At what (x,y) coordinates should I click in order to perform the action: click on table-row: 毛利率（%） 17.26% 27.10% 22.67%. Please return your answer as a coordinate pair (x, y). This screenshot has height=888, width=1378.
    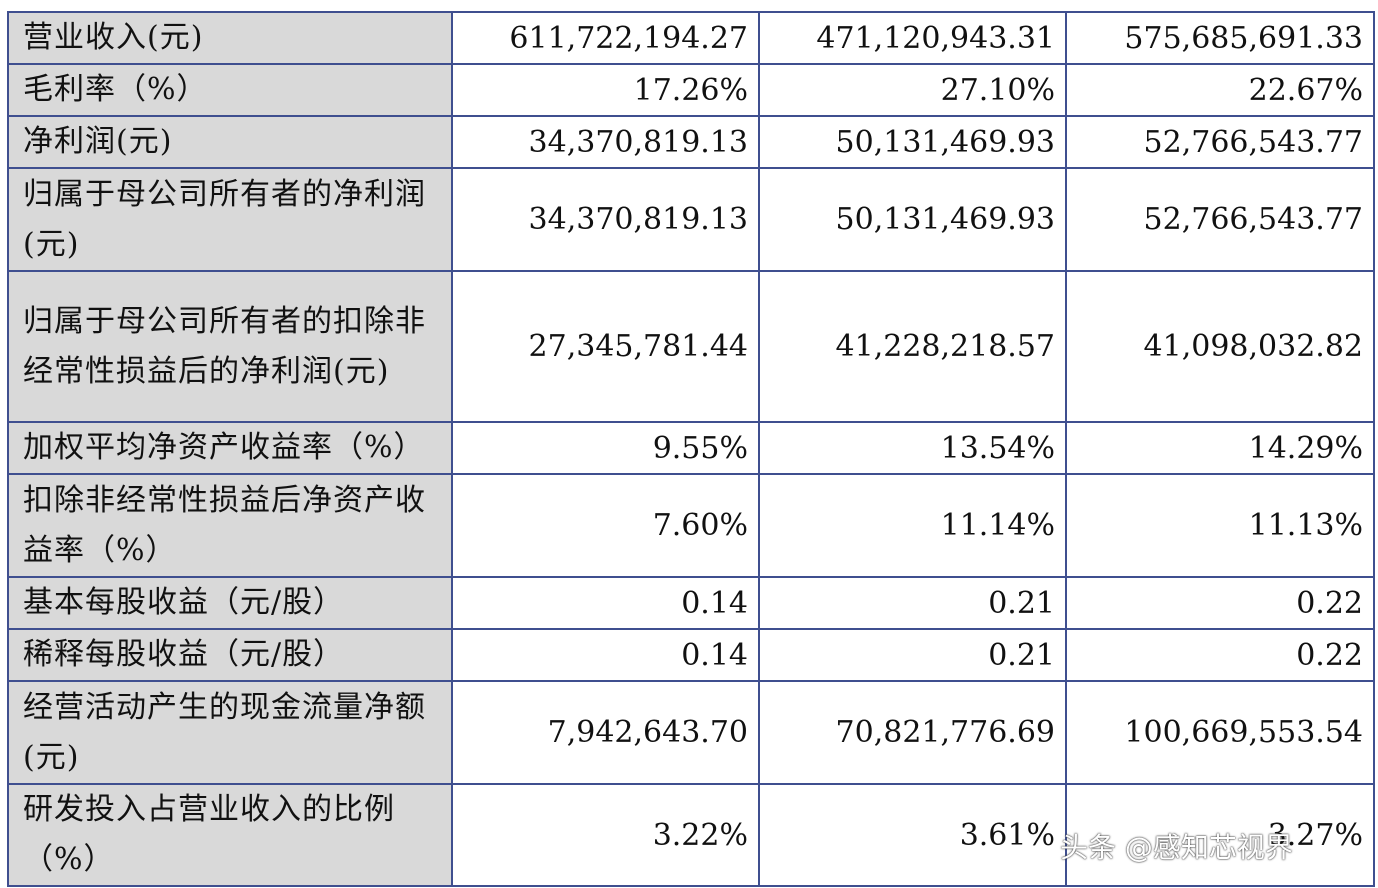
    Looking at the image, I should click on (691, 90).